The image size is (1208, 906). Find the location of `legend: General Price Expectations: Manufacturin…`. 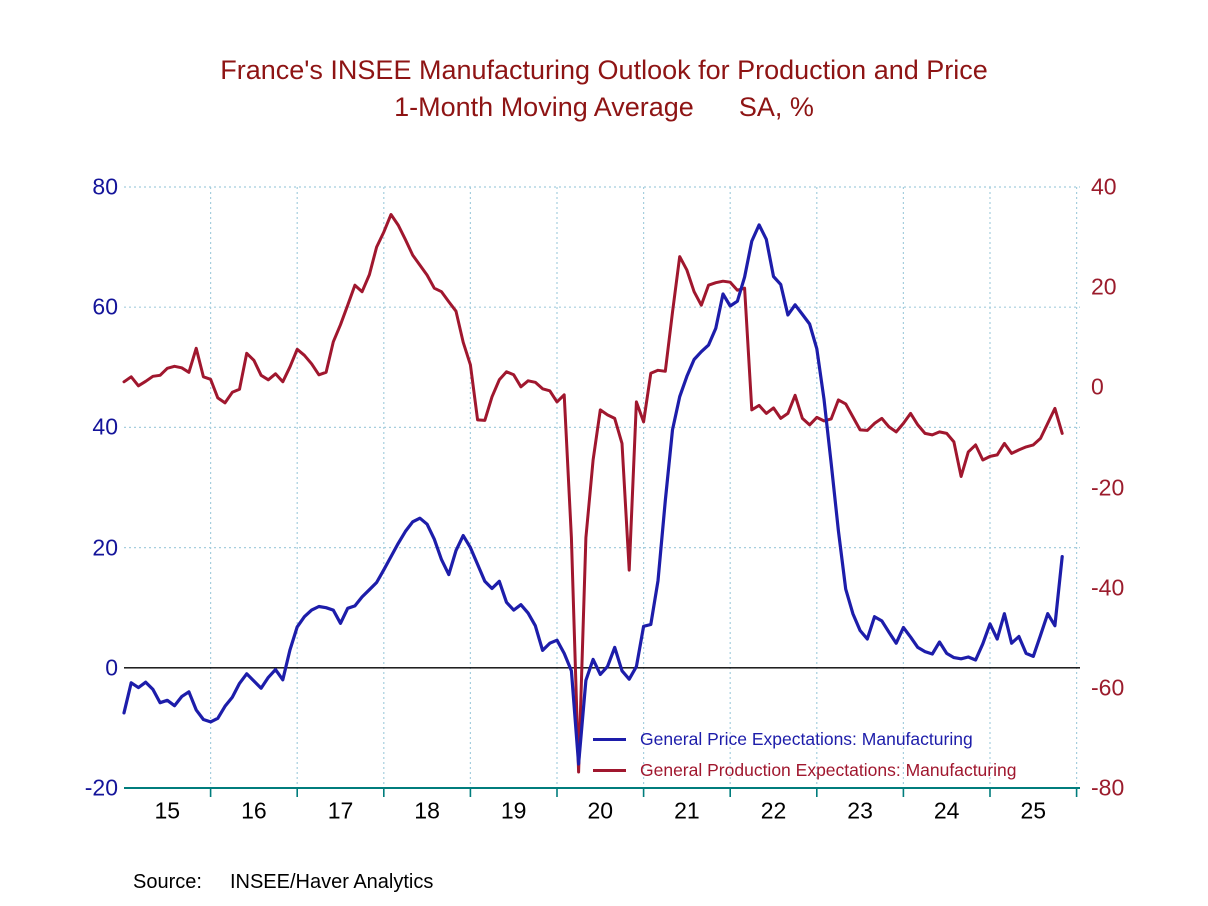

legend: General Price Expectations: Manufacturin… is located at coordinates (804, 755).